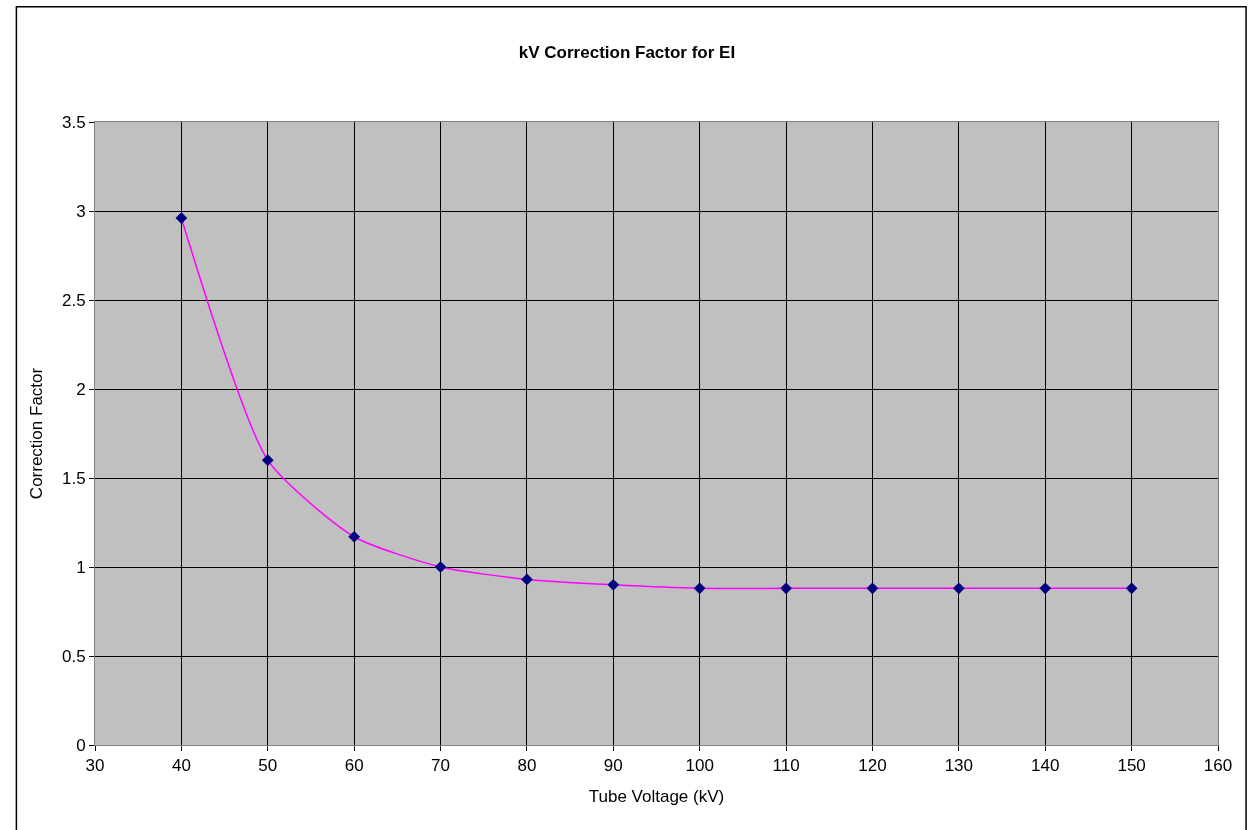 This screenshot has width=1254, height=830. Describe the element at coordinates (181, 766) in the screenshot. I see `x-tick-label: 40` at that location.